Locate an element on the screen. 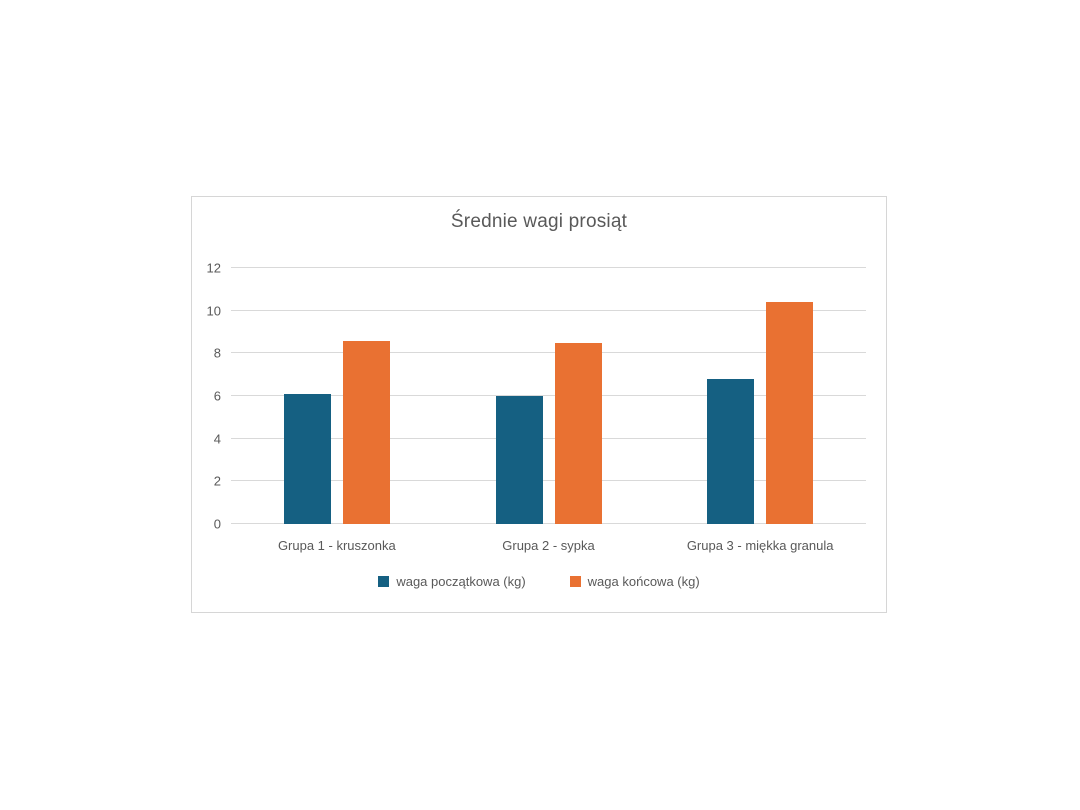  x-category-label-2: Grupa 2 - sypka is located at coordinates (548, 545).